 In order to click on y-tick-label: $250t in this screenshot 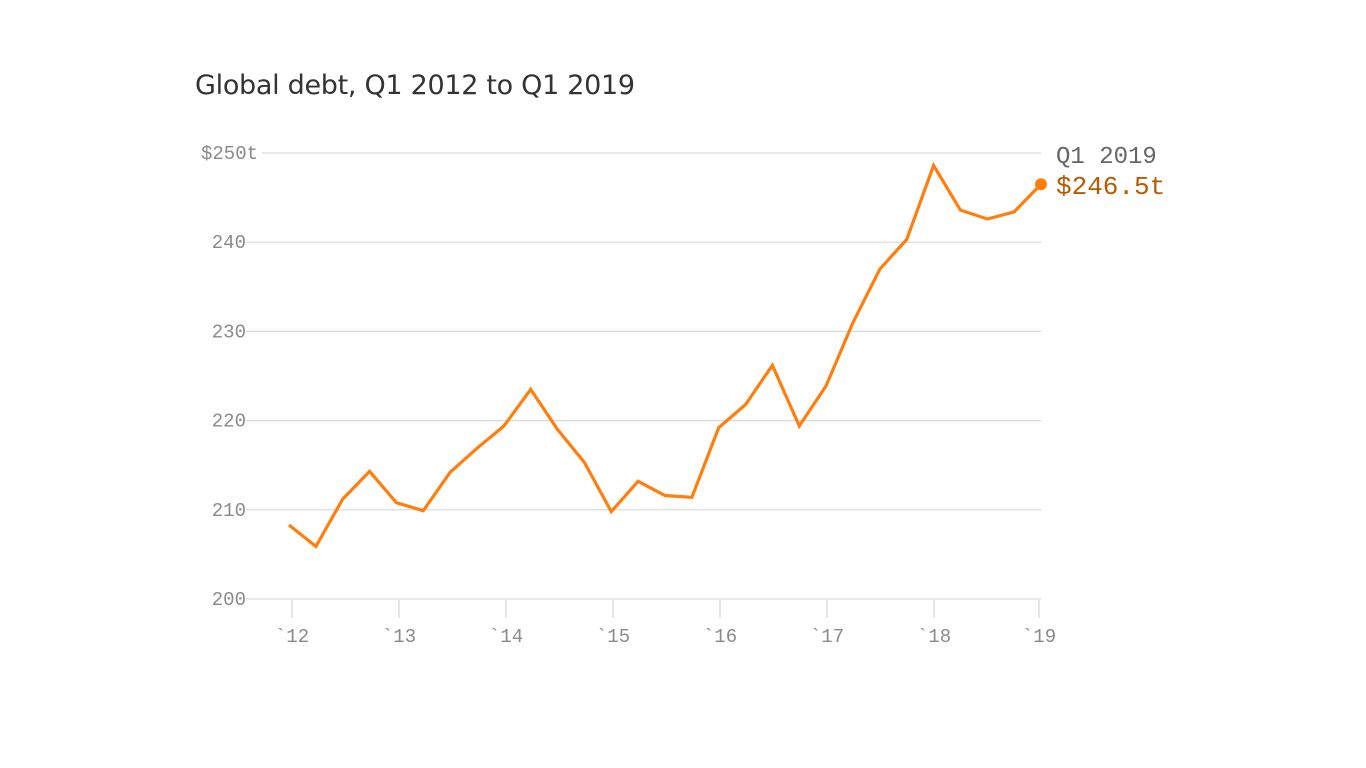, I will do `click(229, 154)`.